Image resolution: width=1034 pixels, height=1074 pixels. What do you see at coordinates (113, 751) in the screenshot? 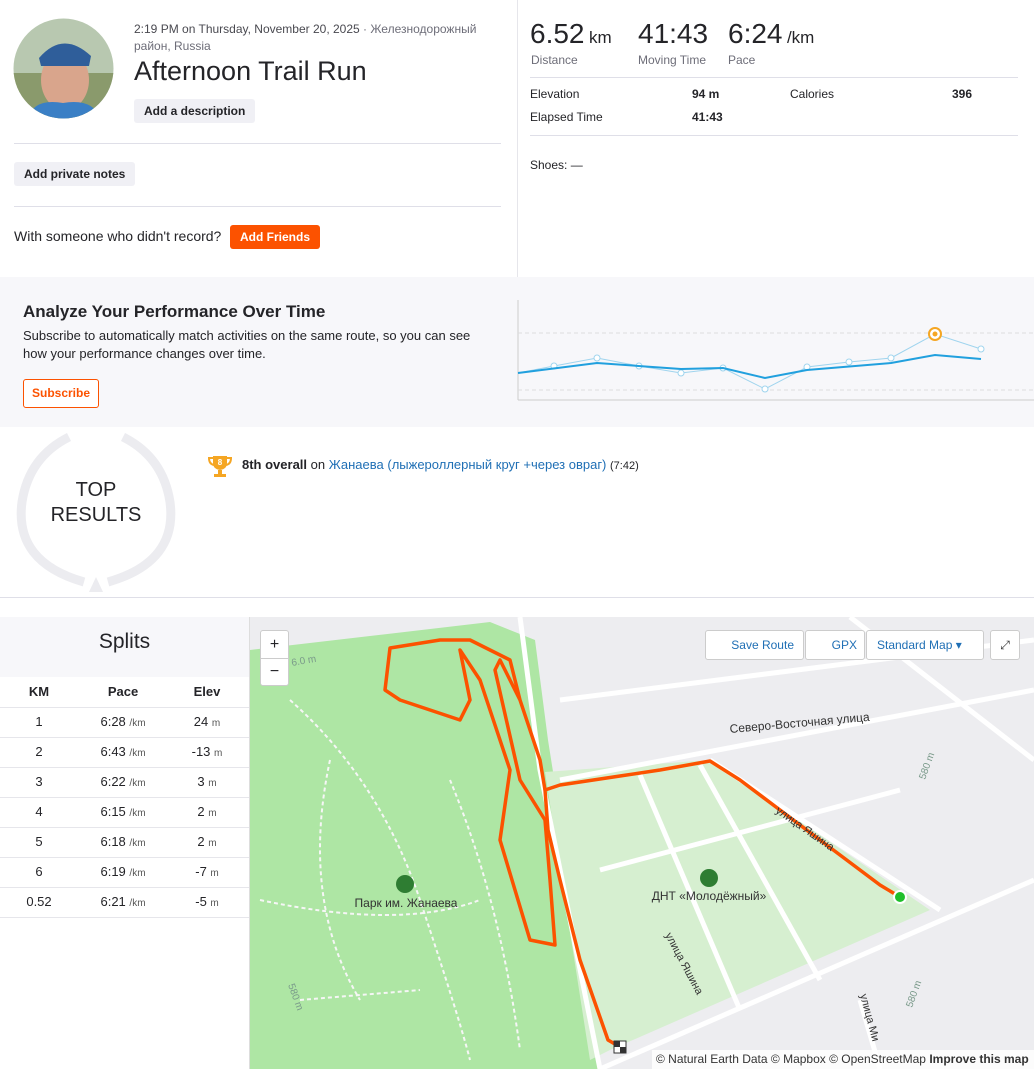
I see `pace-value: 6:43` at bounding box center [113, 751].